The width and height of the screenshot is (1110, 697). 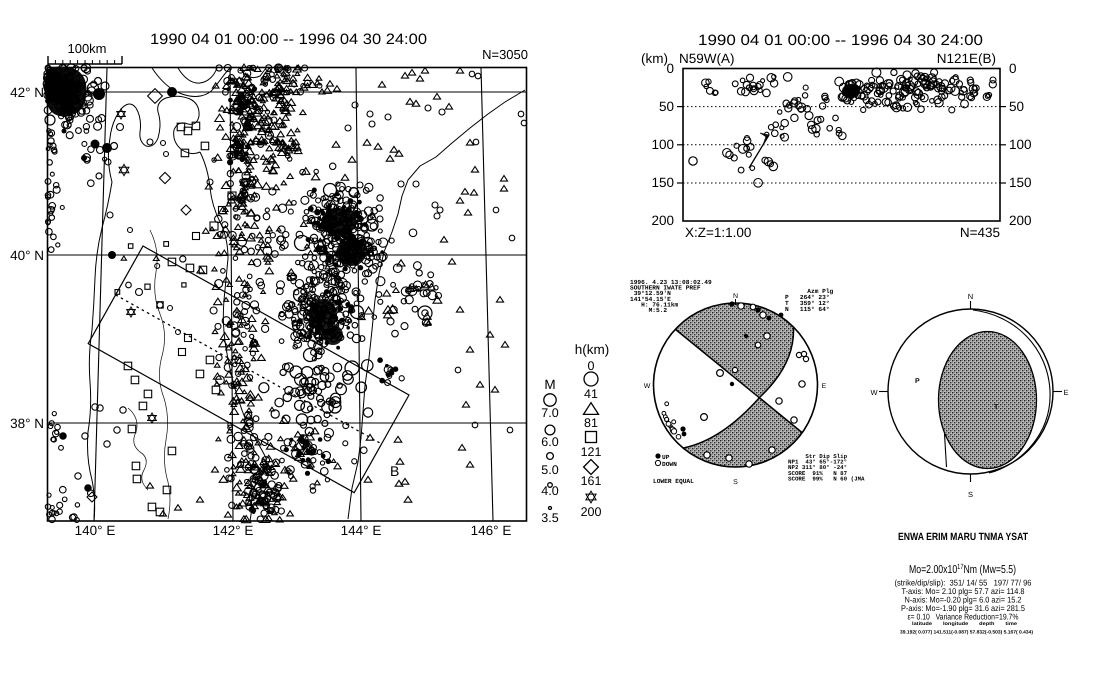 I want to click on svg-text: 144° E, so click(x=361, y=530).